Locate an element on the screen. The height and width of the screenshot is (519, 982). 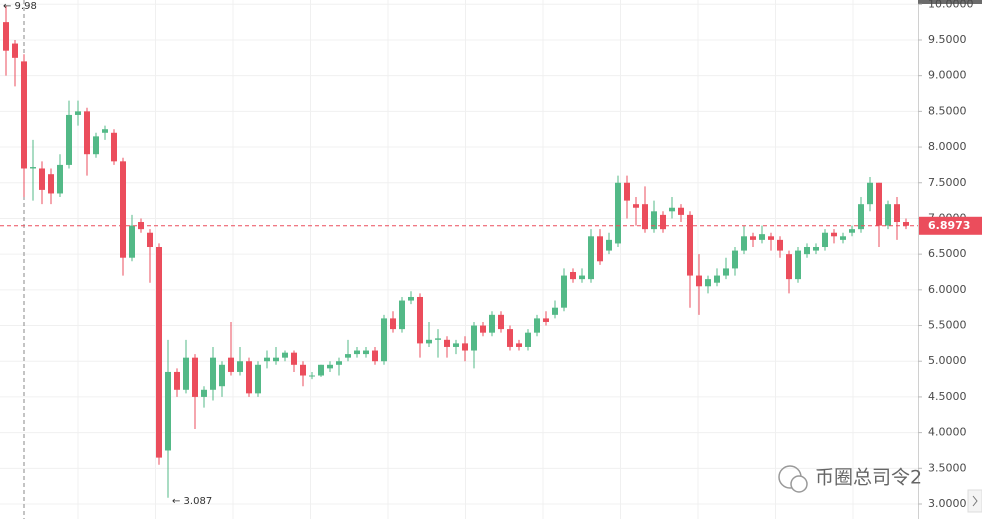
watermark: 币圈总司令2 is located at coordinates (850, 479).